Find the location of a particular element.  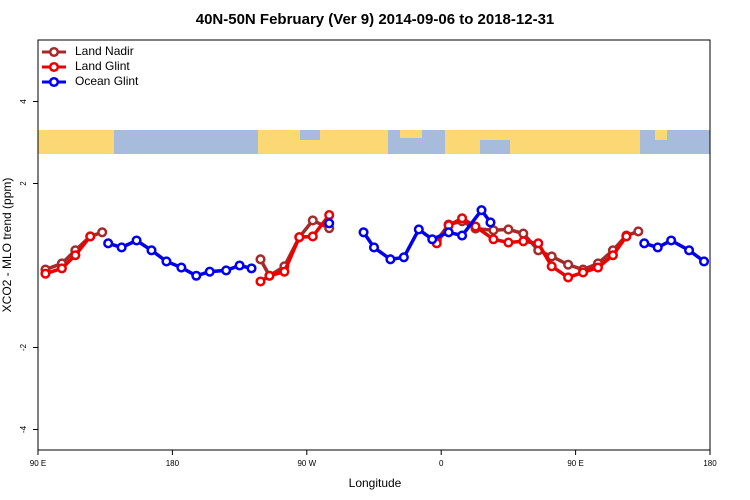

x-tick-label: 0 is located at coordinates (441, 463).